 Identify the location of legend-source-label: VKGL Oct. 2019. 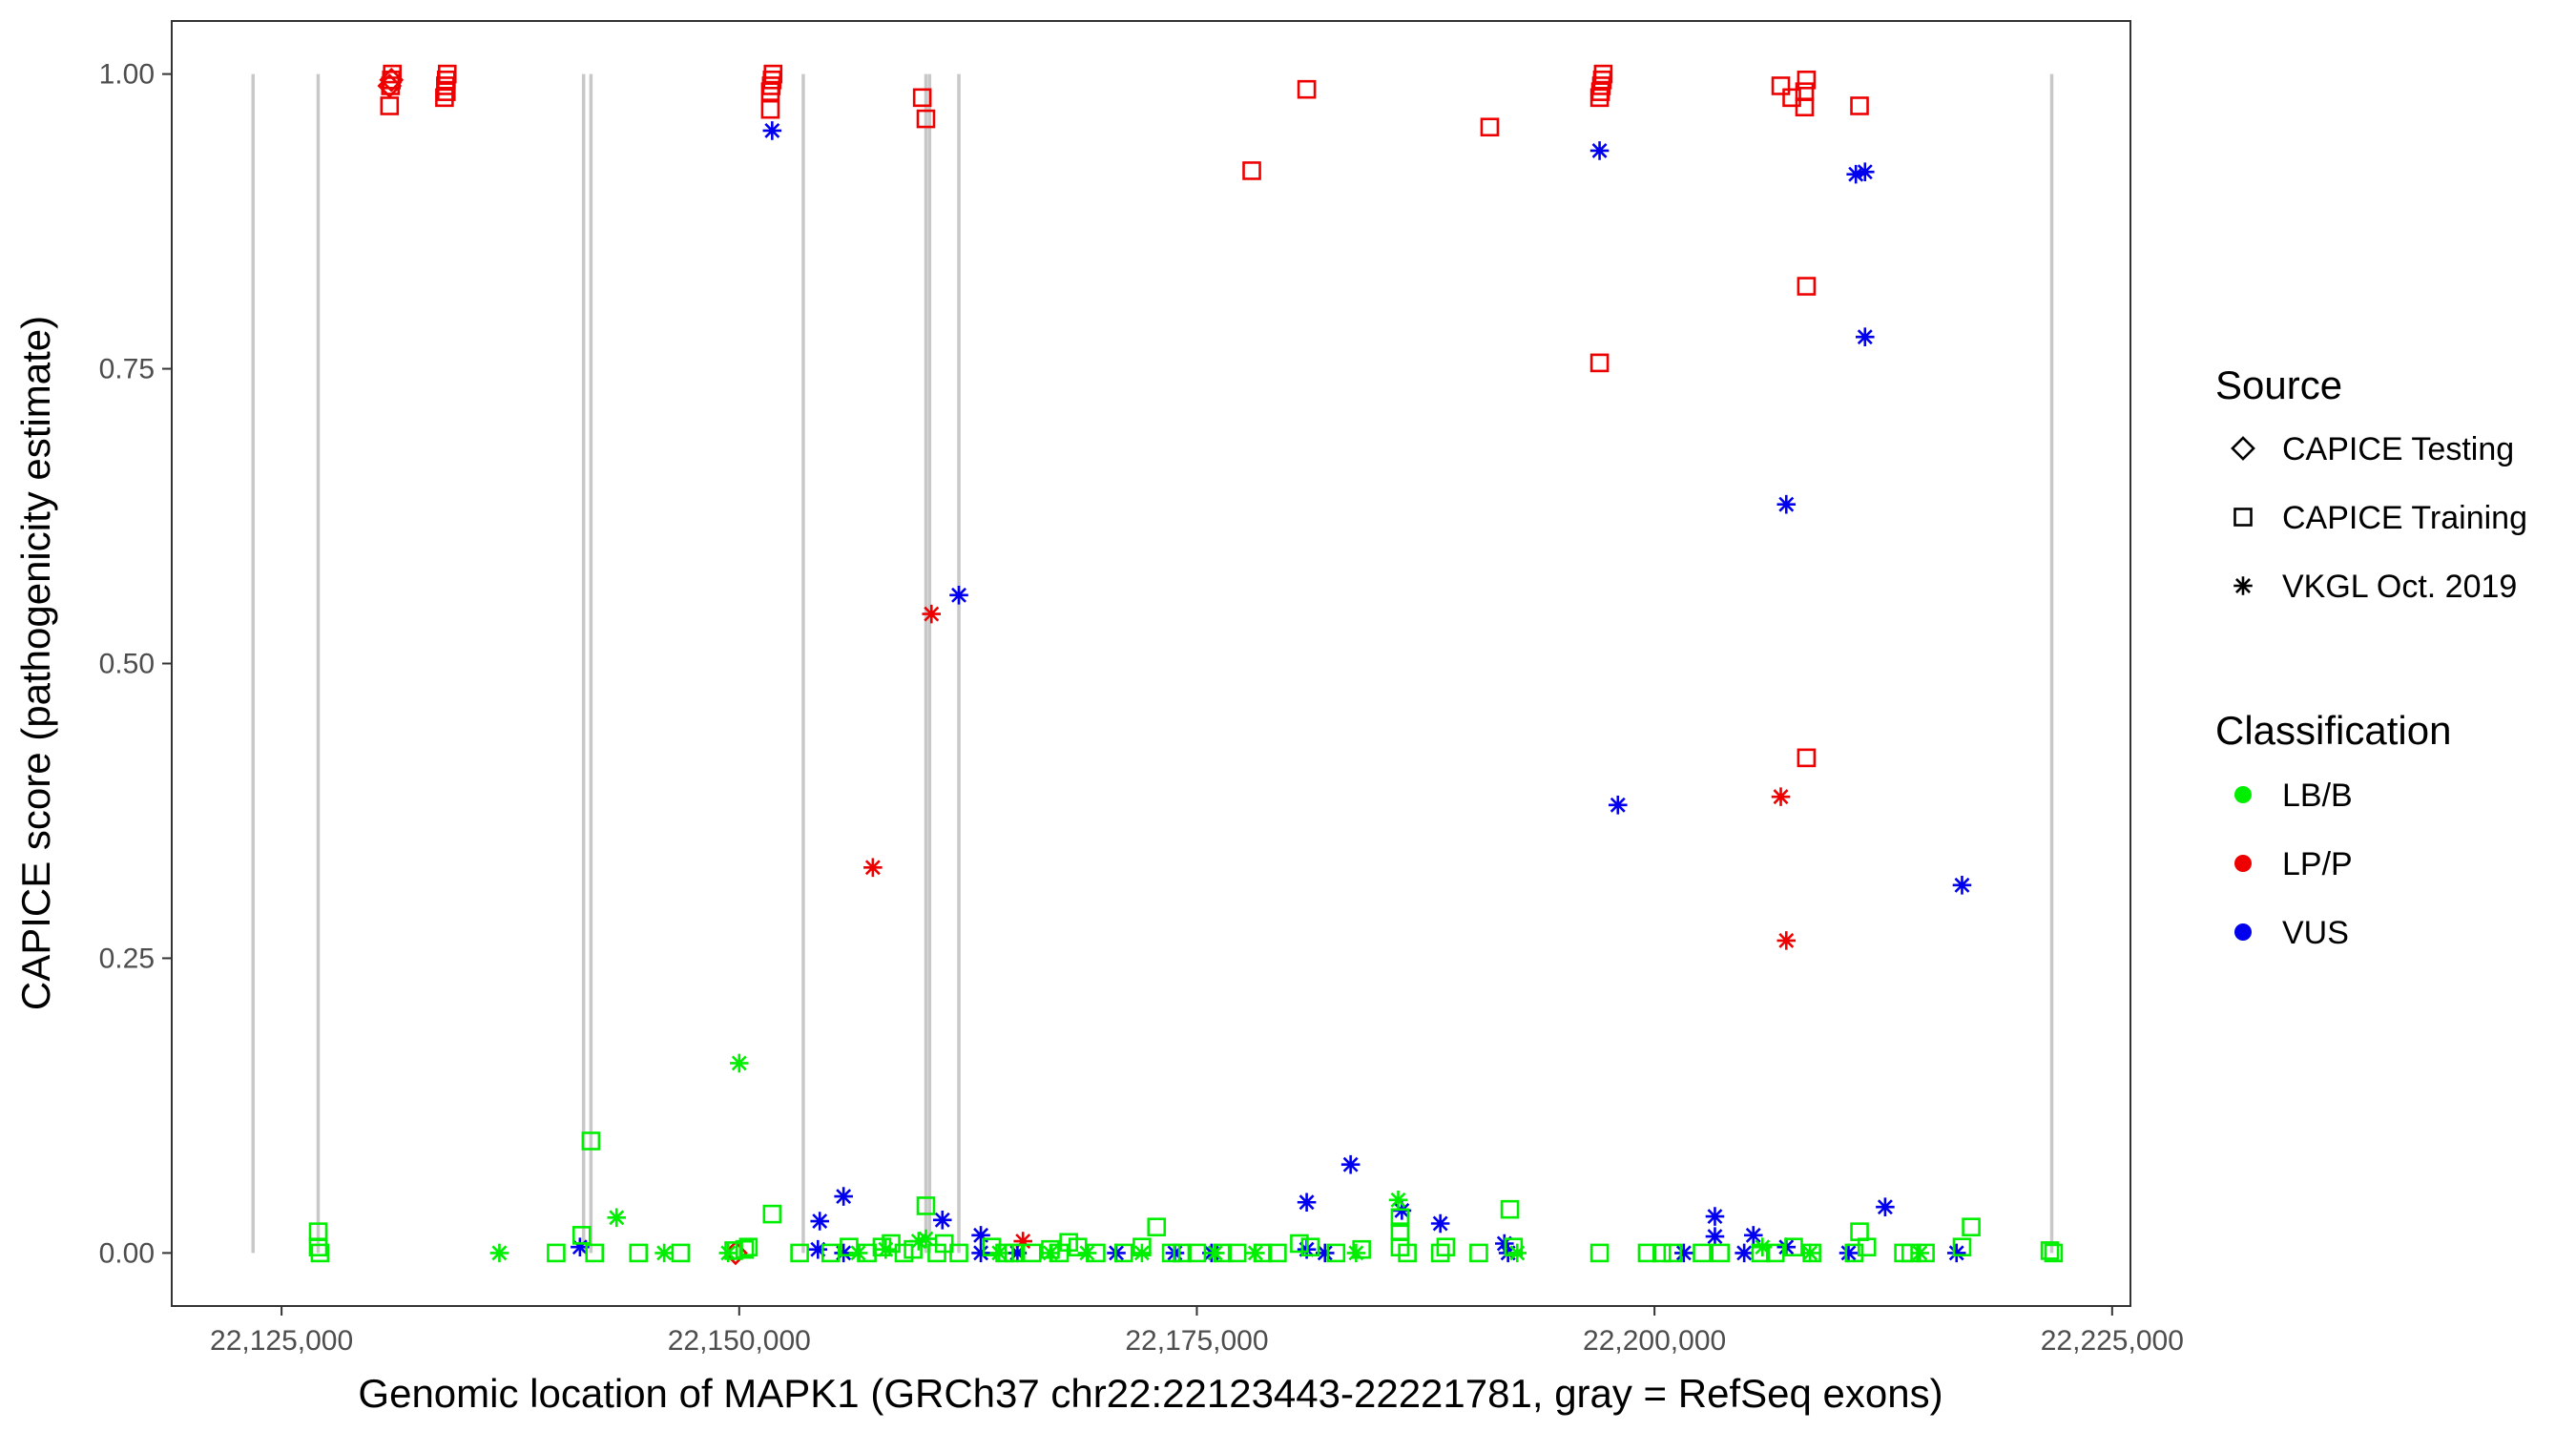
(2399, 587).